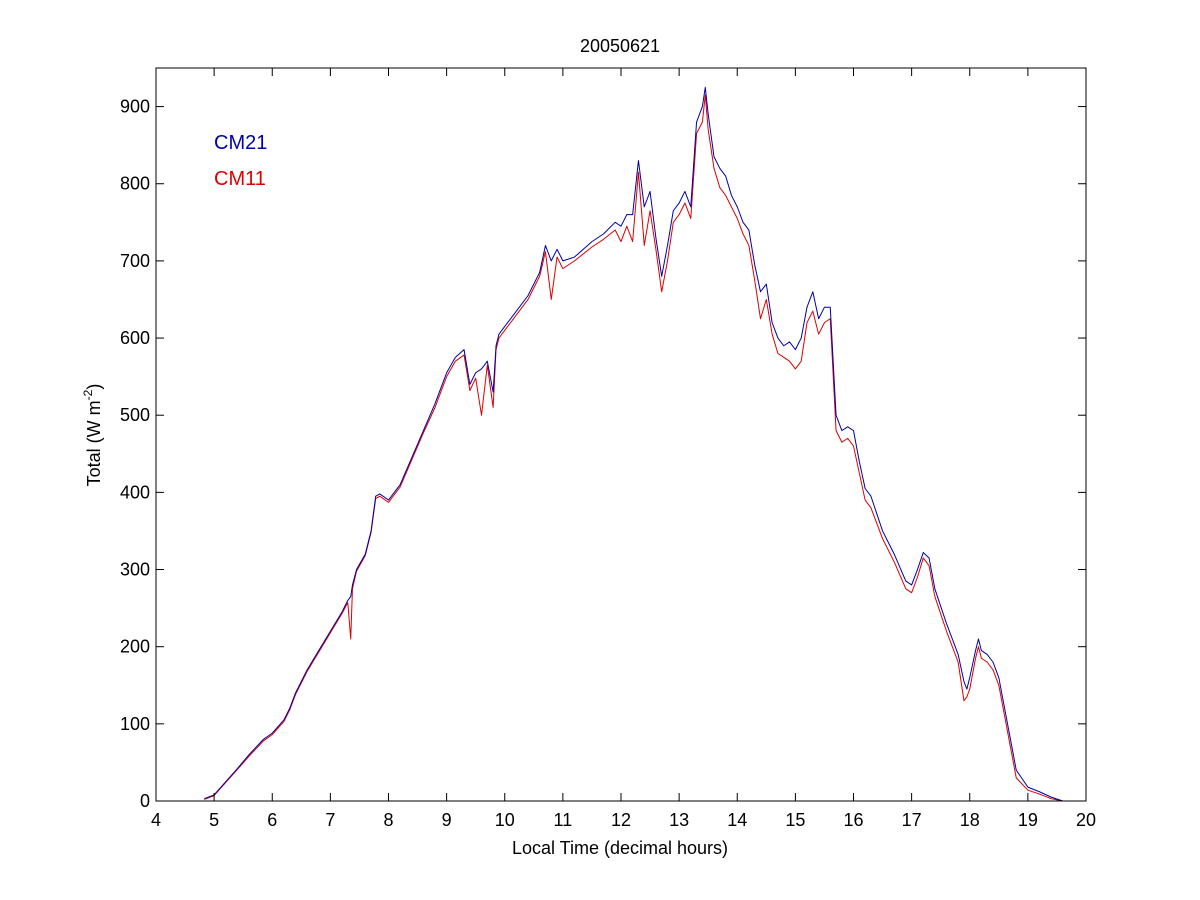  I want to click on x-tick-label: 6, so click(272, 820).